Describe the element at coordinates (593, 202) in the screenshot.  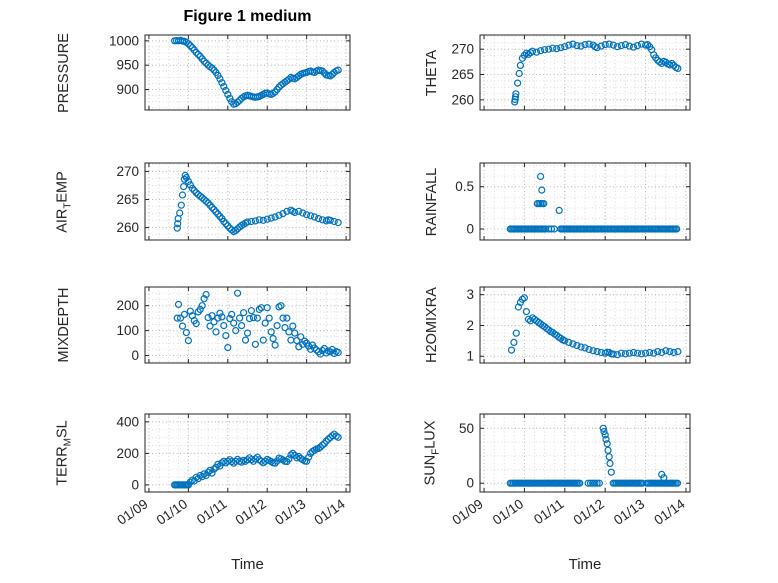
I see `rainfall-data-points` at that location.